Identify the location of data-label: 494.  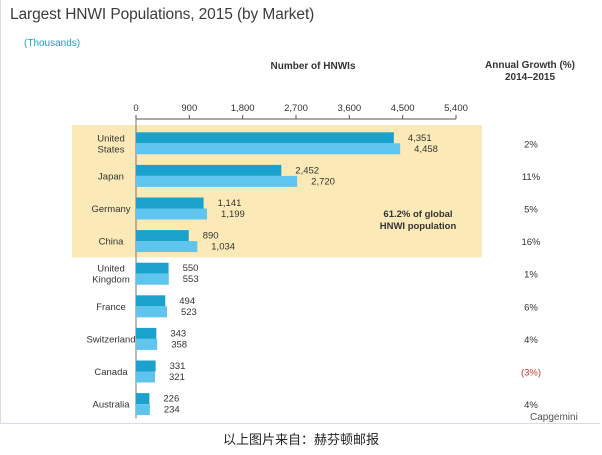
(187, 301).